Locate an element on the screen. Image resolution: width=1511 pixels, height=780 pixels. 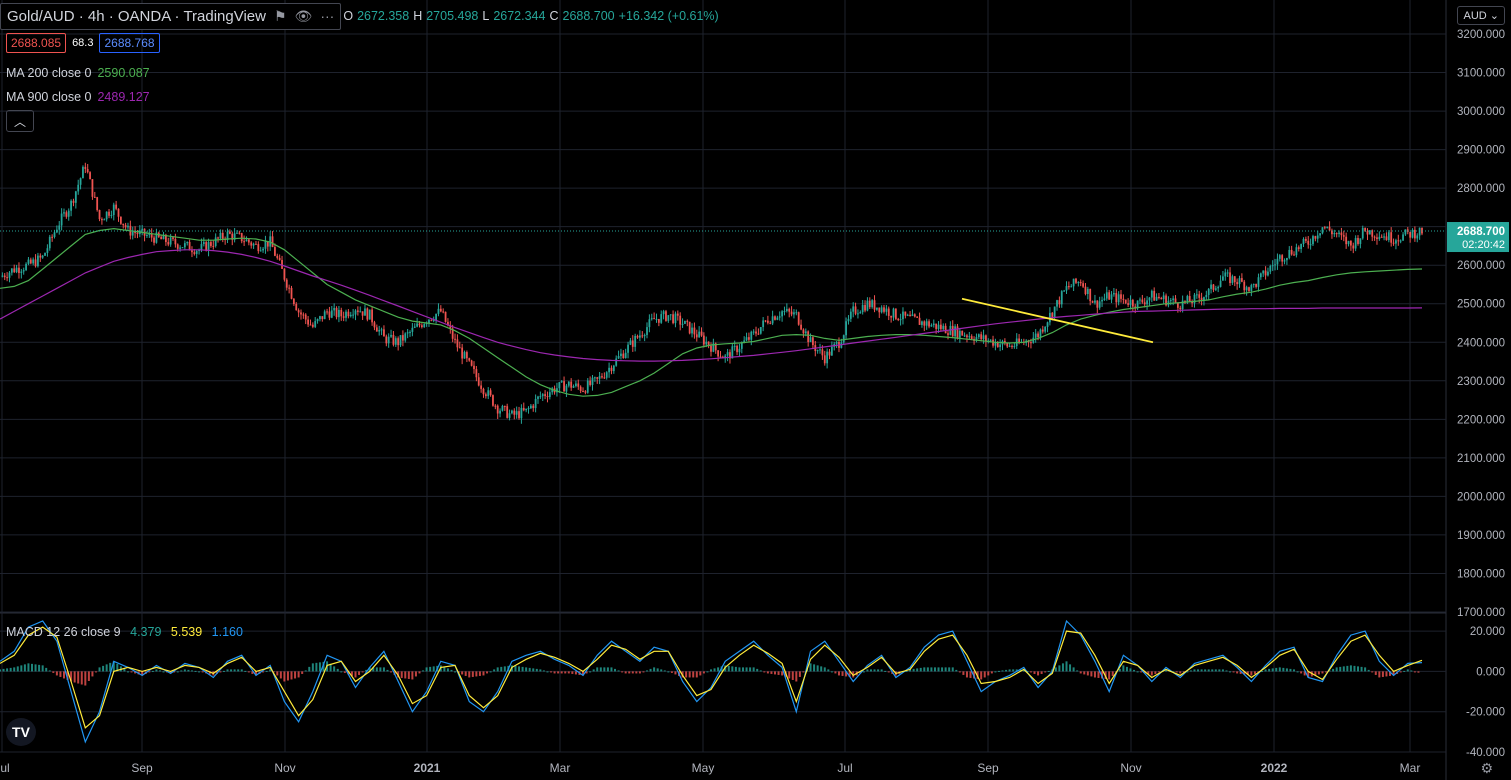
sell-price-button: 2688.085 is located at coordinates (36, 43).